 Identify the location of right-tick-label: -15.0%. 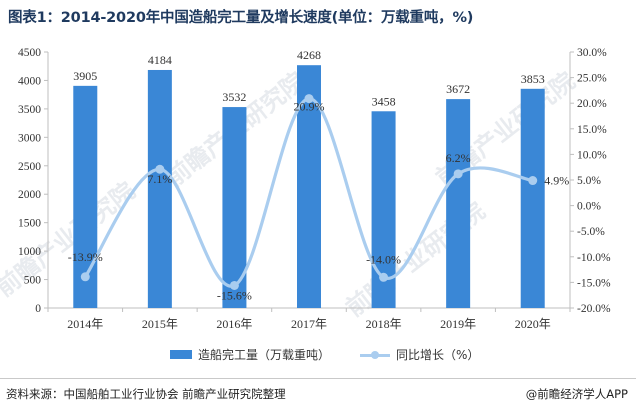
(594, 283).